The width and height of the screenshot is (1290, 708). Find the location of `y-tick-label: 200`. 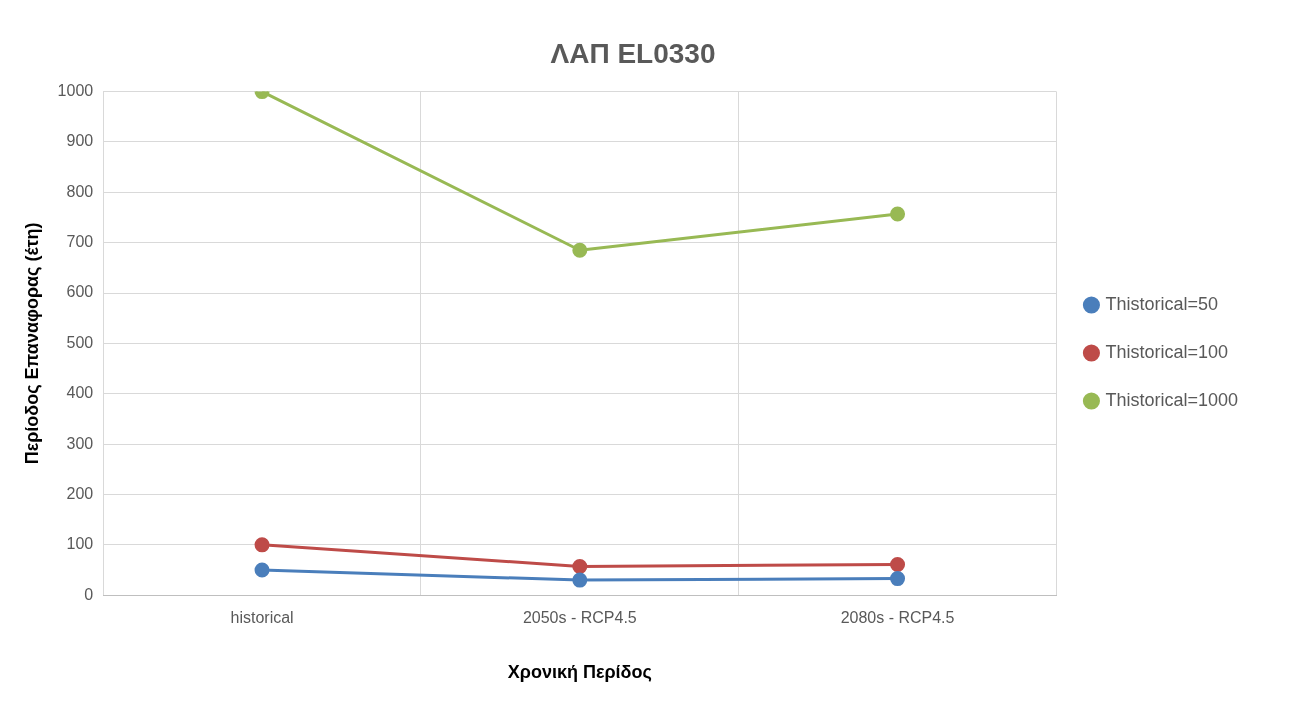

y-tick-label: 200 is located at coordinates (80, 493).